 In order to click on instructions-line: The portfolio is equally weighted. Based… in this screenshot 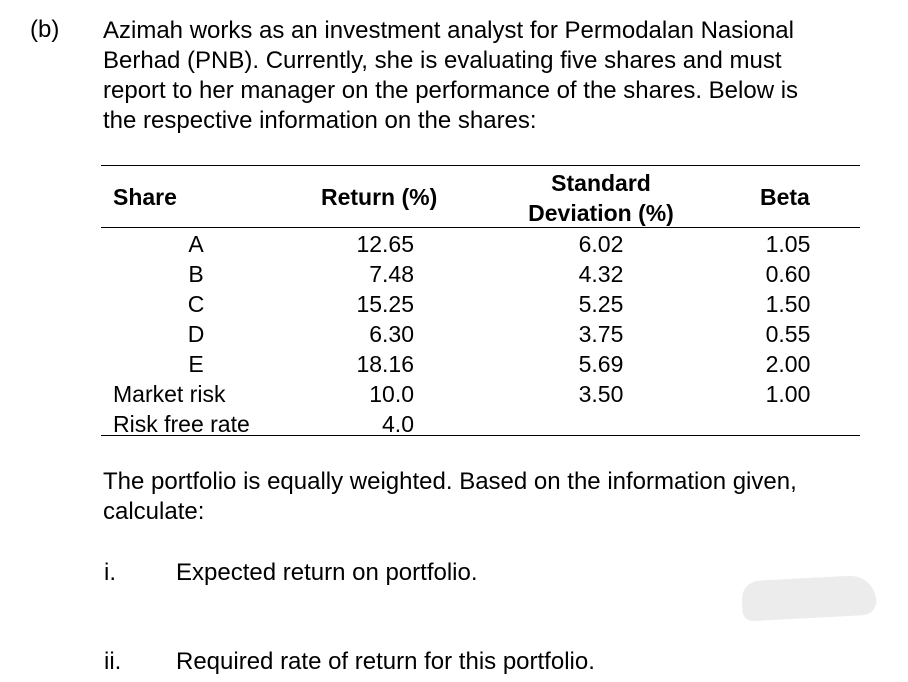, I will do `click(450, 481)`.